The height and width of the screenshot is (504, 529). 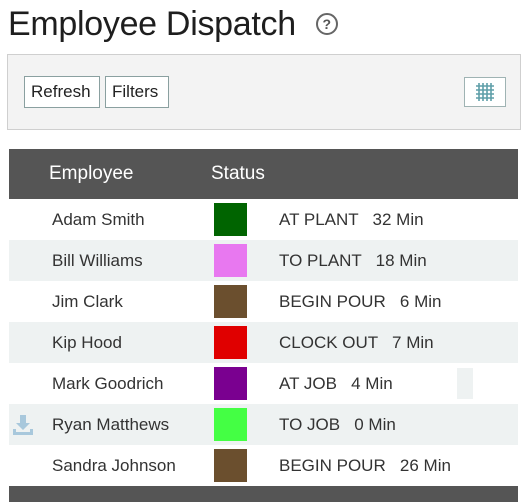 I want to click on row-scroll-marker, so click(x=465, y=383).